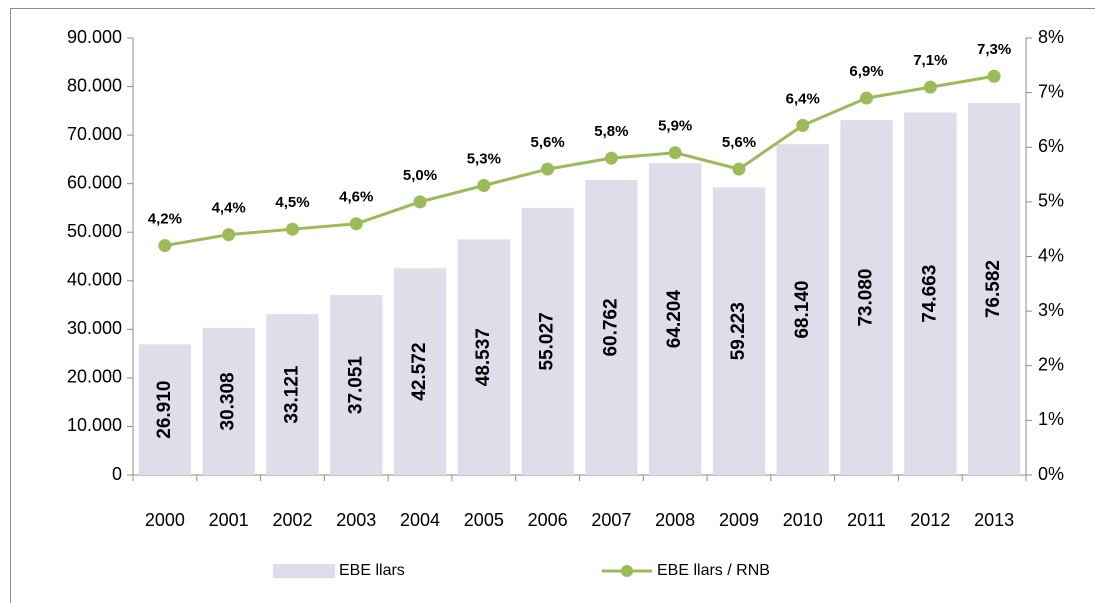 The image size is (1095, 603). Describe the element at coordinates (1051, 419) in the screenshot. I see `y2-tick-label: 1%` at that location.